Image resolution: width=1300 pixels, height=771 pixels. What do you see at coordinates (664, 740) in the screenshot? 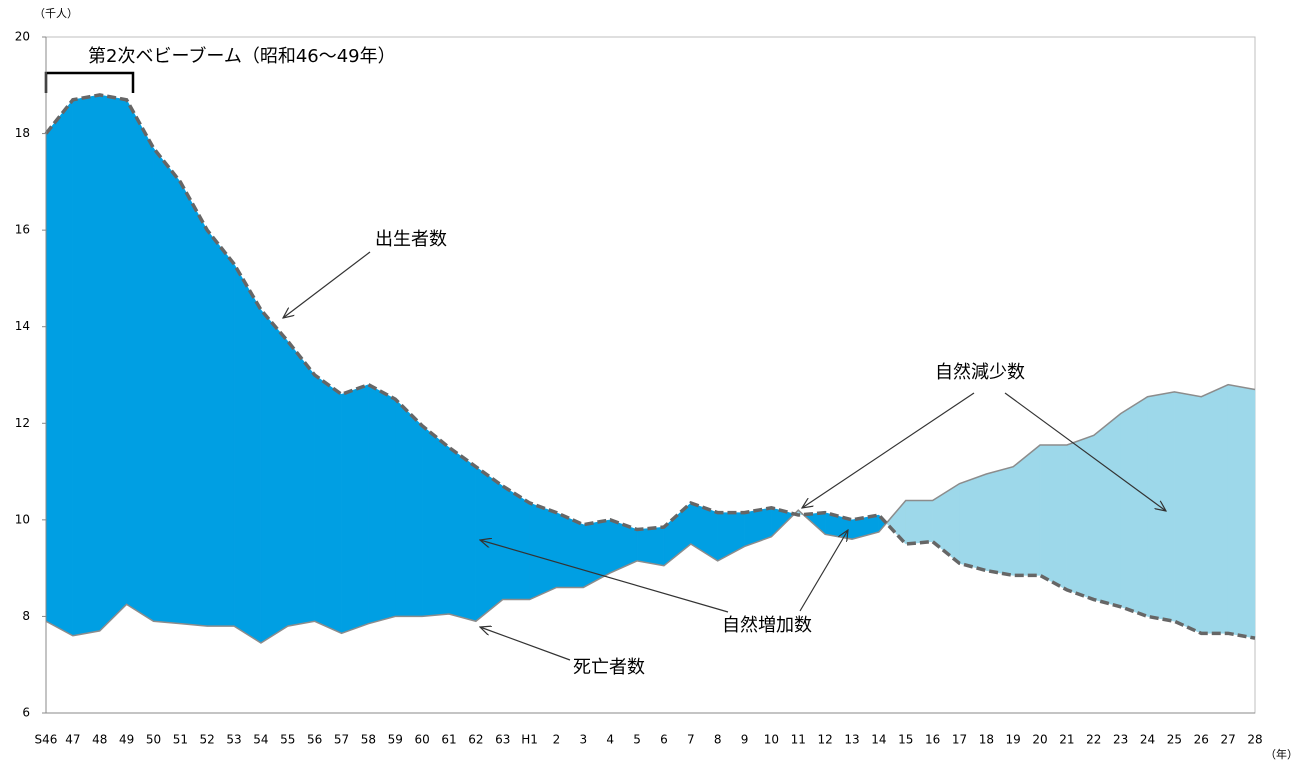
I see `x-tick-label: 6` at bounding box center [664, 740].